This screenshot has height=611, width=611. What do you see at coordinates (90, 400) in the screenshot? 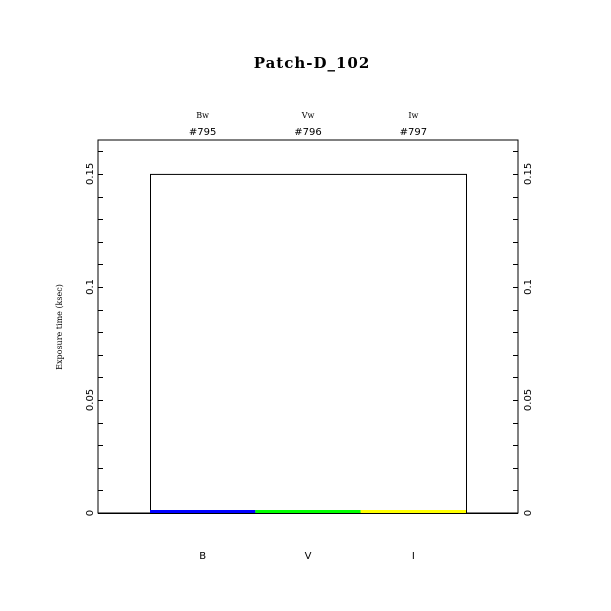
I see `y-tick-label-left: 0.05` at bounding box center [90, 400].